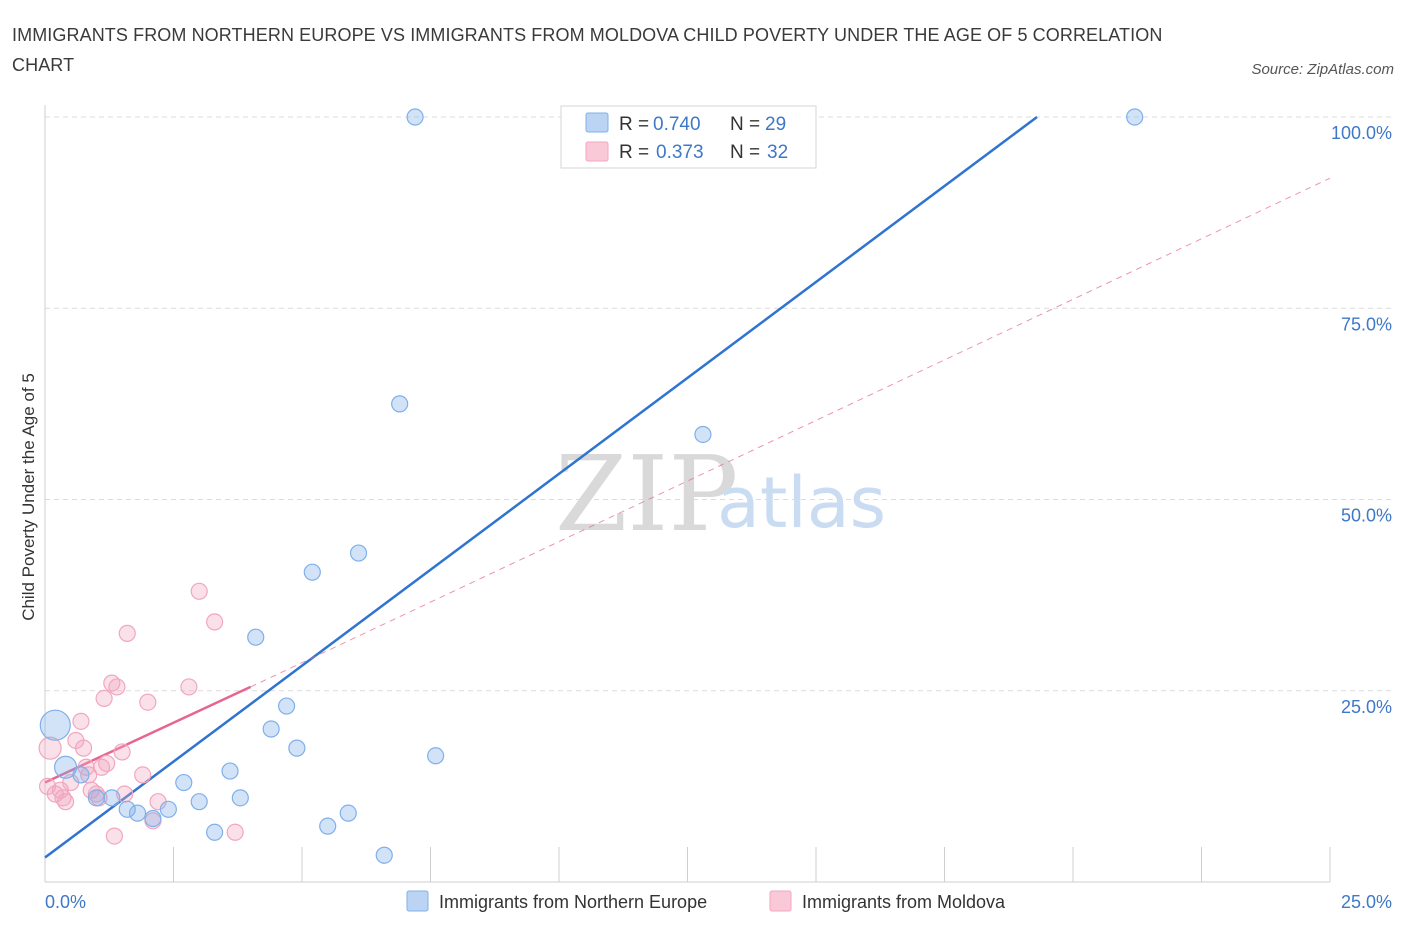  What do you see at coordinates (1361, 133) in the screenshot?
I see `y-tick-label-3: 100.0%` at bounding box center [1361, 133].